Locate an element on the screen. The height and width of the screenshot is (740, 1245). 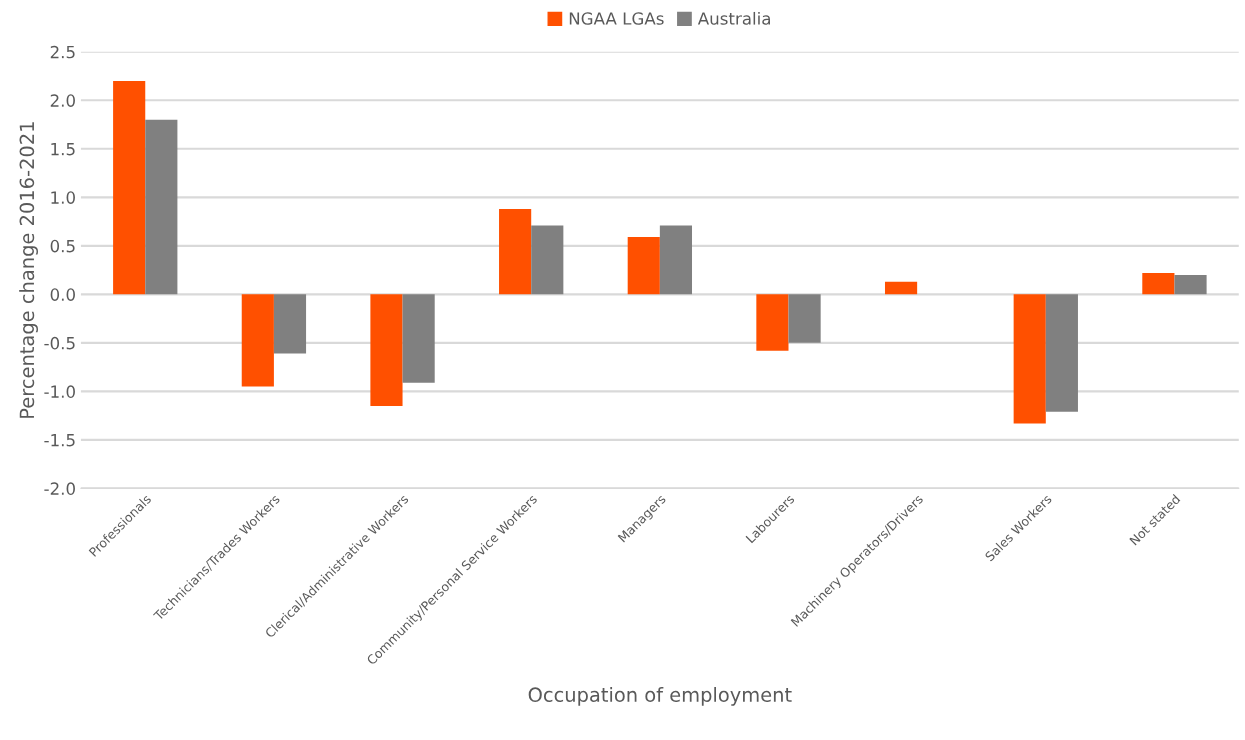
y-tick-label: 1.5 is located at coordinates (63, 149).